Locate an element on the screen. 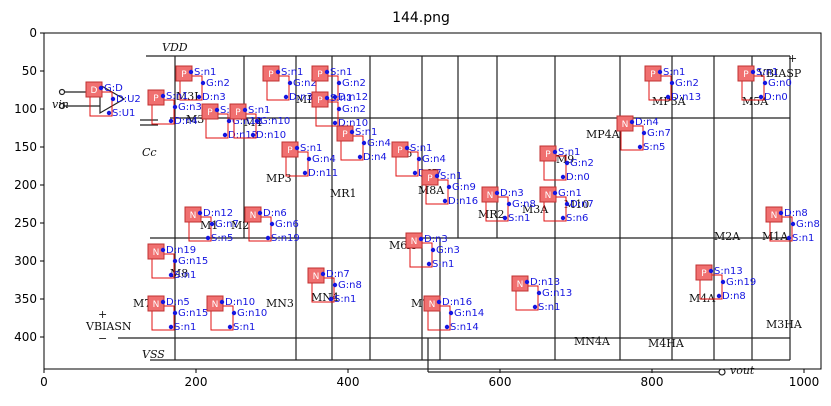  device-label: M10 is located at coordinates (576, 204).